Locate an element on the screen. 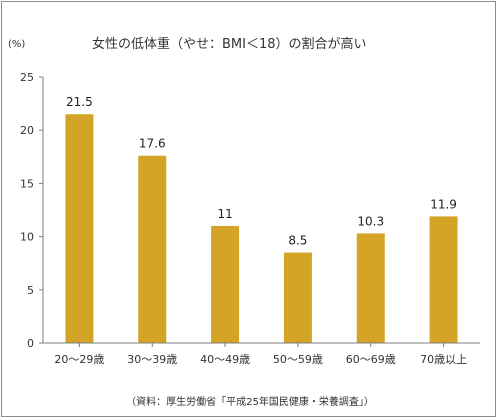 The image size is (499, 420). y-unit-label: (%) is located at coordinates (16, 44).